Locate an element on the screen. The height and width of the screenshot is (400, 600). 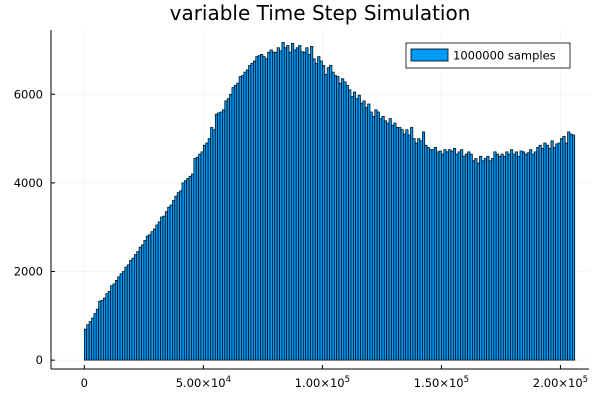
chart-title: variable Time Step Simulation is located at coordinates (320, 13).